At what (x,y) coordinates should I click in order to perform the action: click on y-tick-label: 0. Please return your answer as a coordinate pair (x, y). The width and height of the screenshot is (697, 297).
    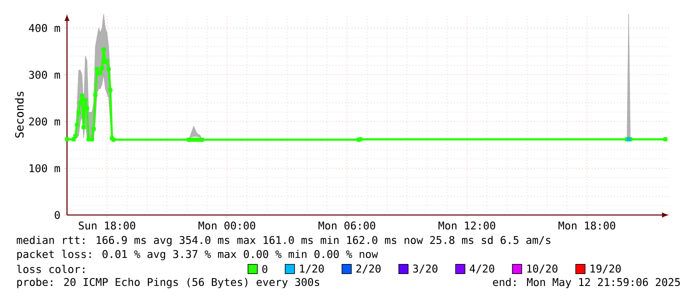
    Looking at the image, I should click on (57, 215).